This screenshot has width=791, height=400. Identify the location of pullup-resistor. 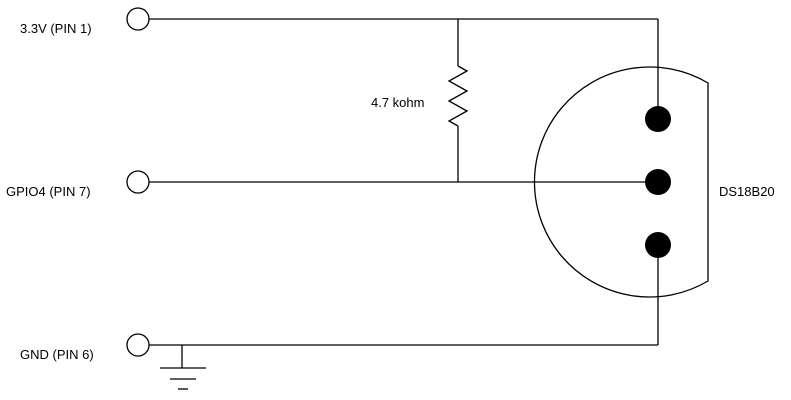
(458, 100).